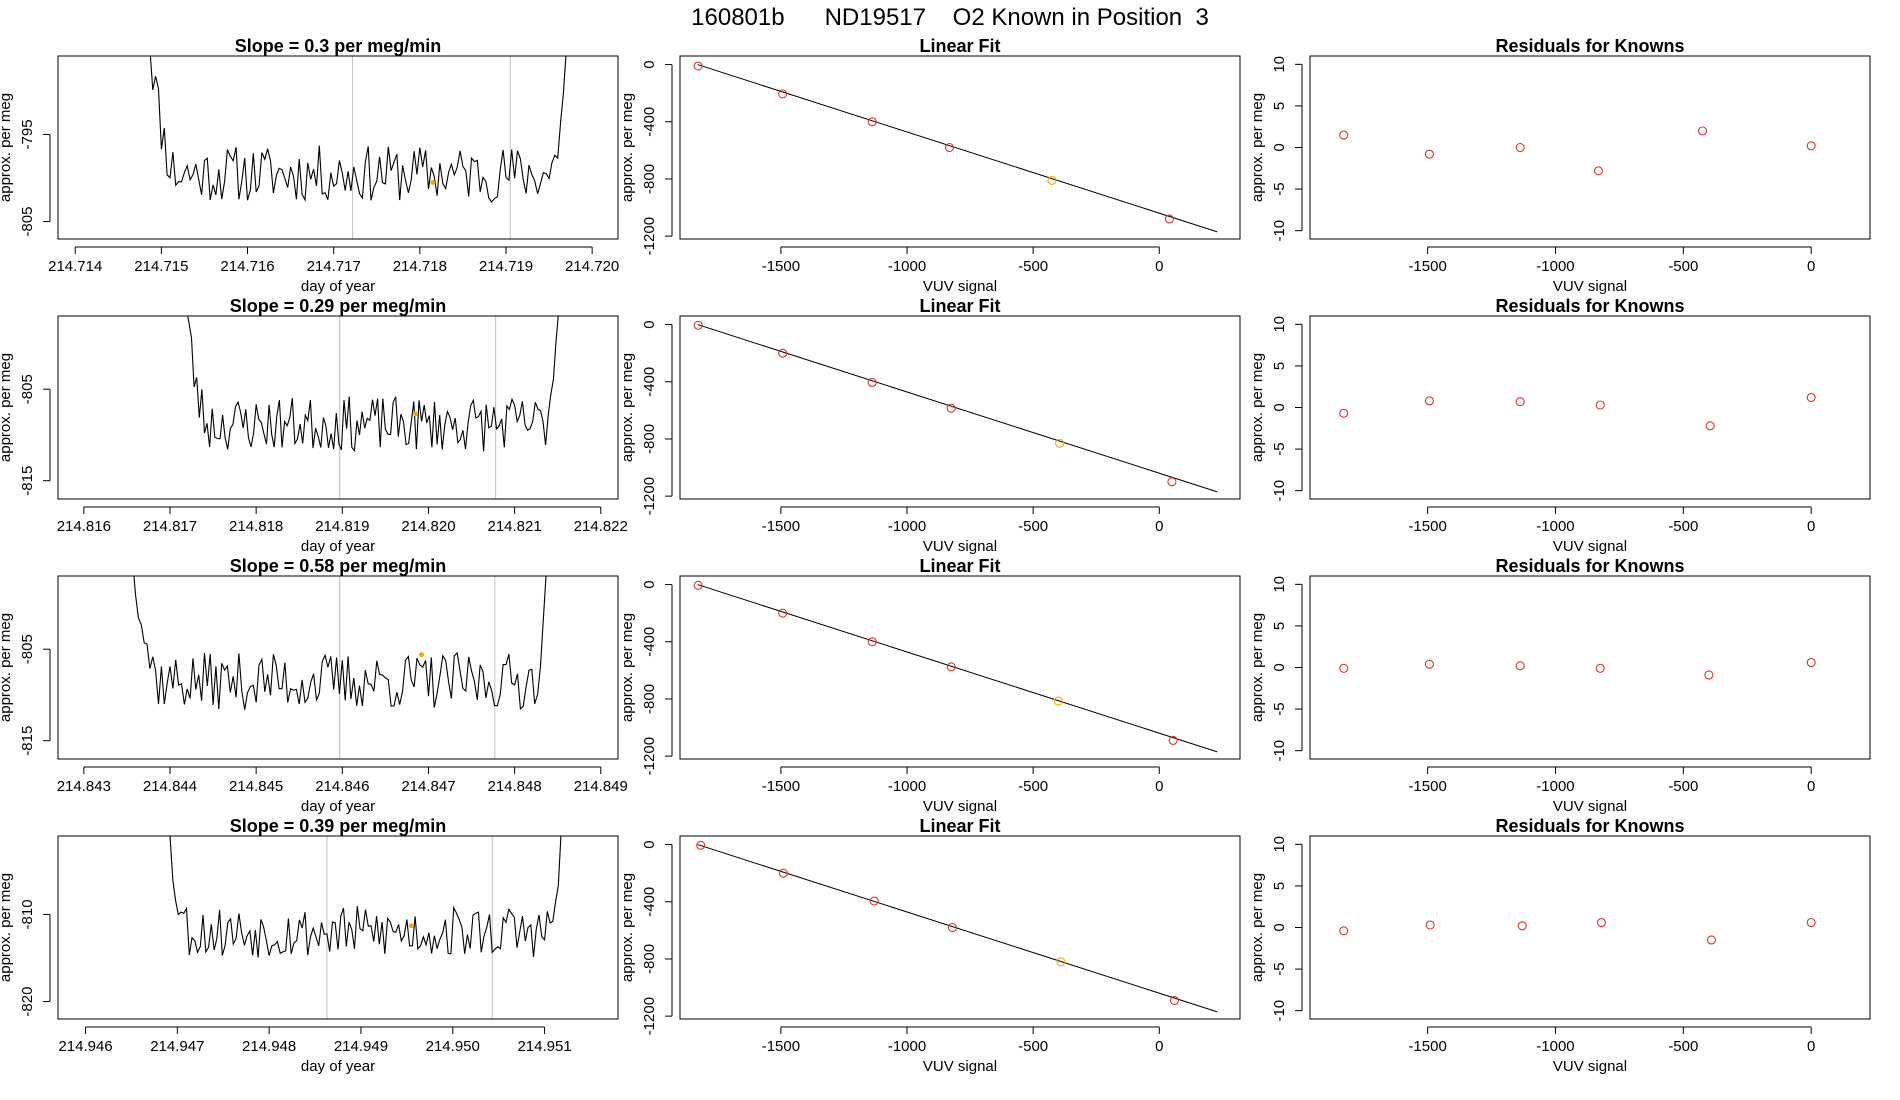 This screenshot has width=1900, height=1100. What do you see at coordinates (334, 266) in the screenshot?
I see `x-tick-label: 214.717` at bounding box center [334, 266].